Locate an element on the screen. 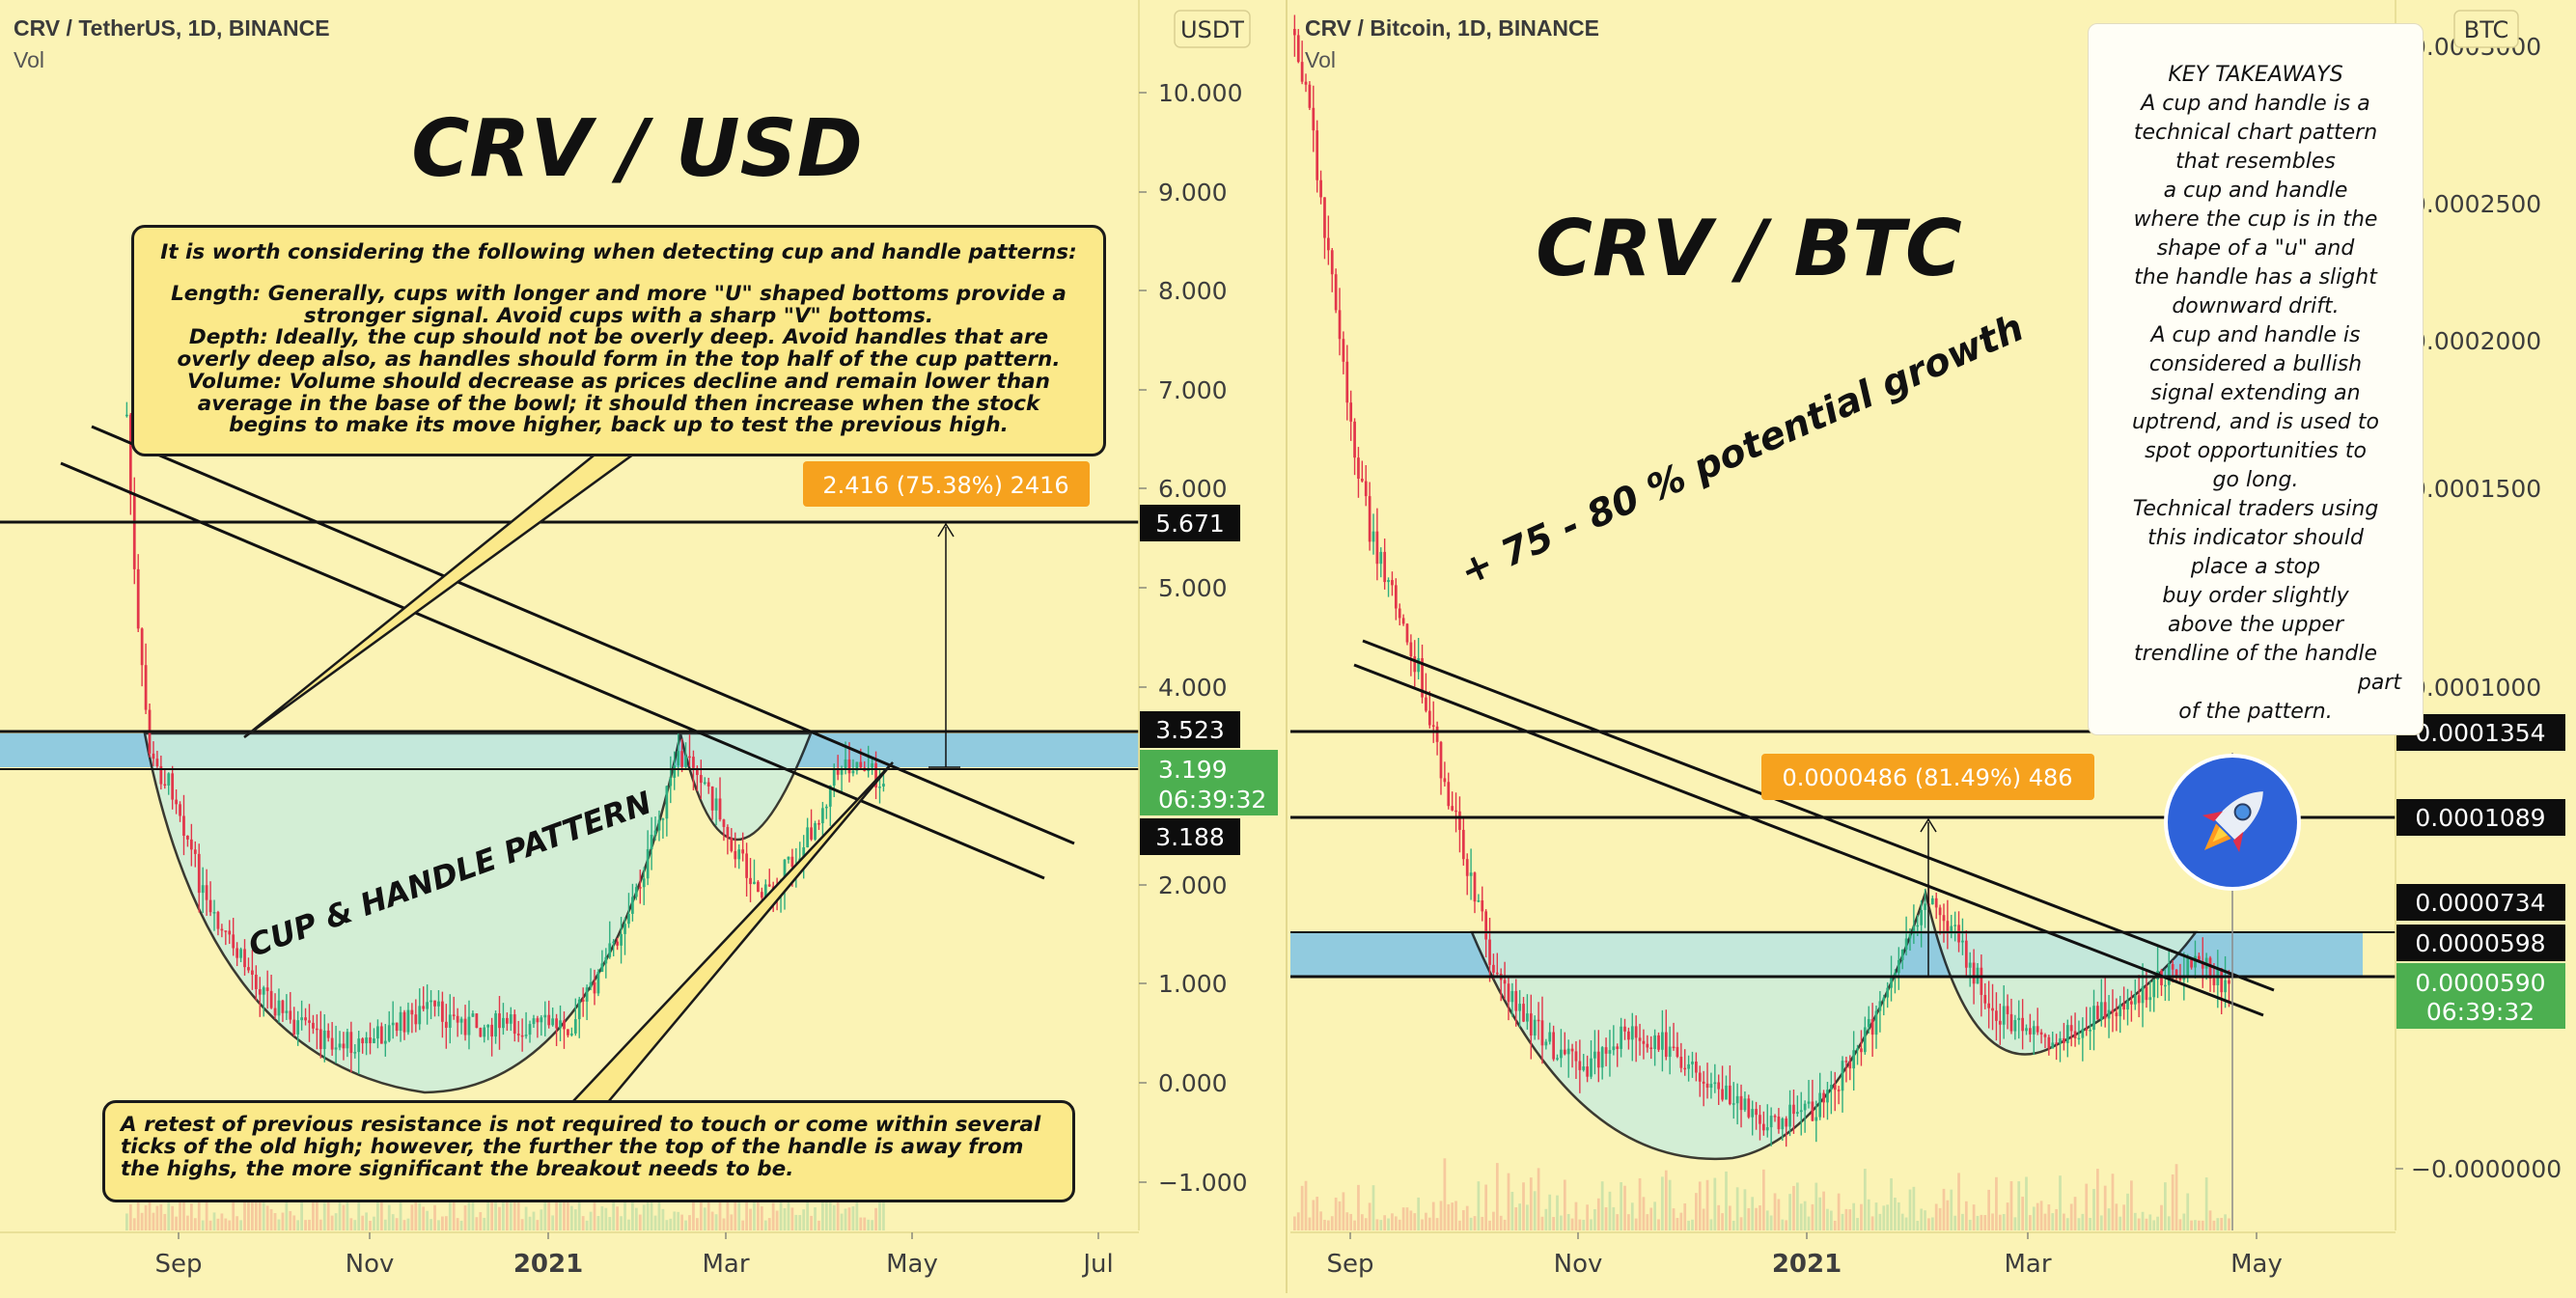 Image resolution: width=2576 pixels, height=1298 pixels. right-currency-badge is located at coordinates (2486, 29).